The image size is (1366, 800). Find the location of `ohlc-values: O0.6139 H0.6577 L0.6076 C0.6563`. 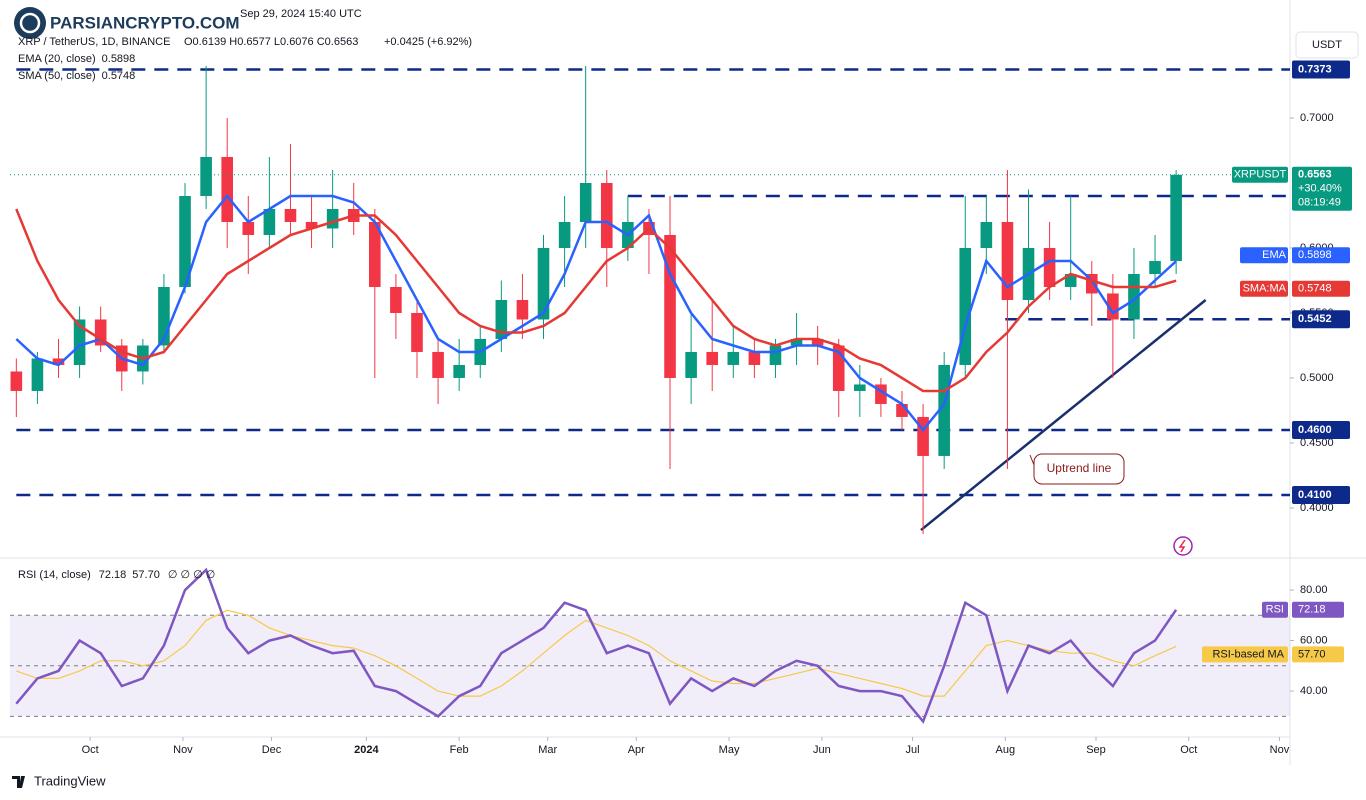

ohlc-values: O0.6139 H0.6577 L0.6076 C0.6563 is located at coordinates (271, 42).